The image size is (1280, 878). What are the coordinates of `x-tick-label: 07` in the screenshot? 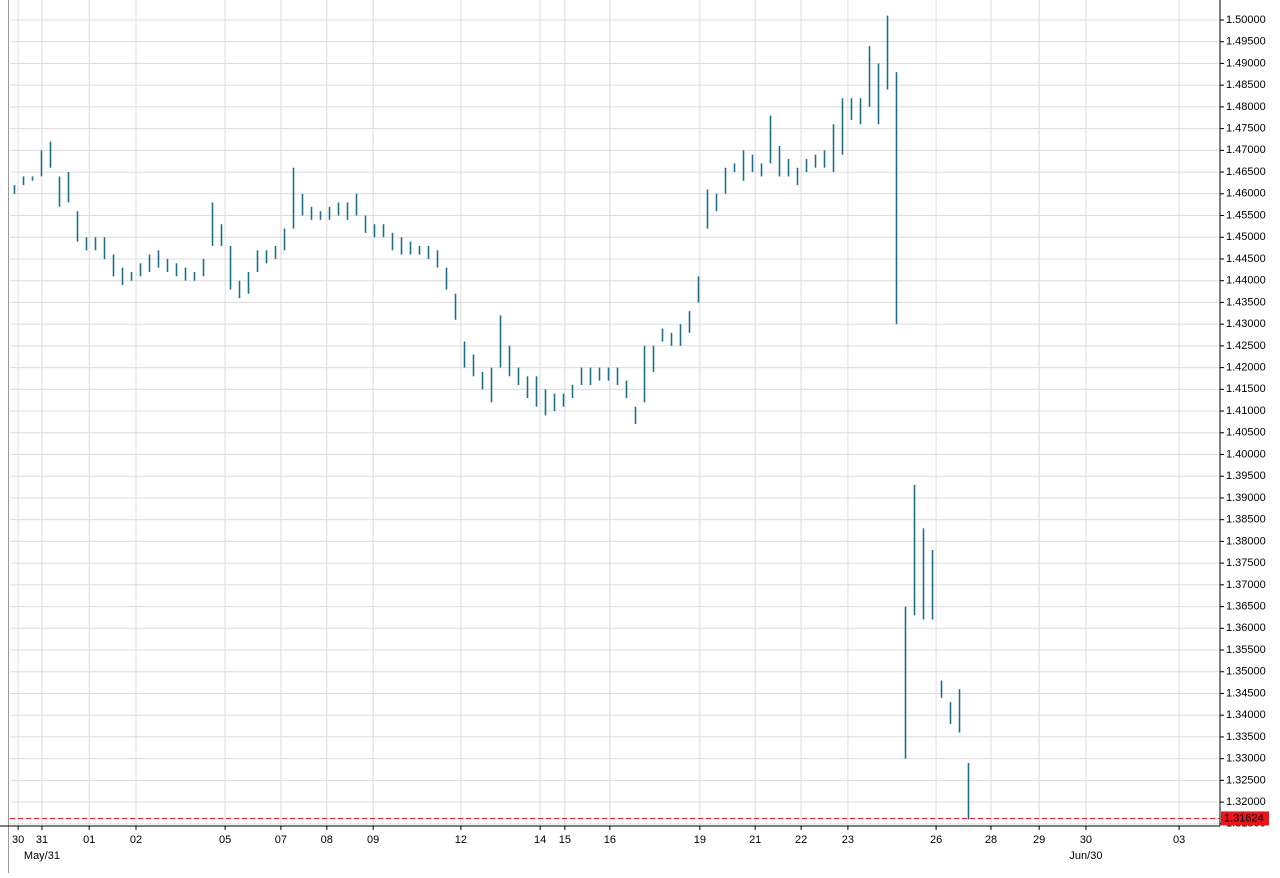 It's located at (281, 840).